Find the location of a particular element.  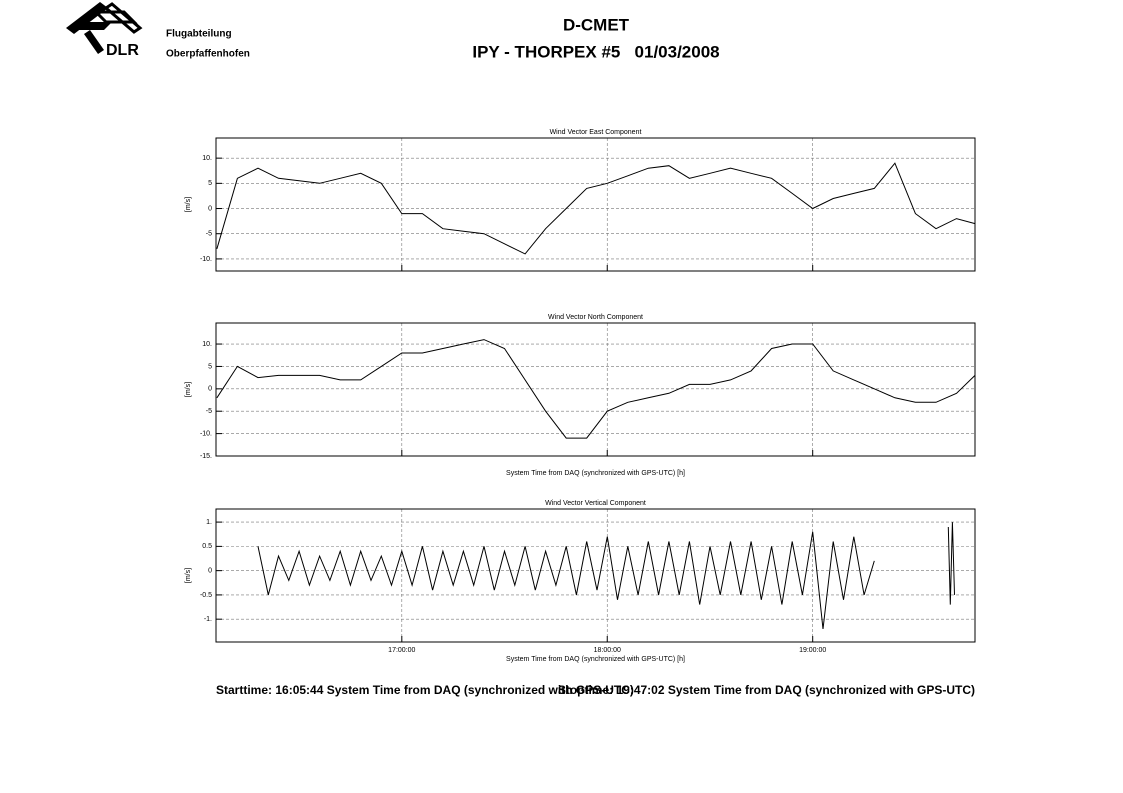

x-tick-label: 19:00:00 is located at coordinates (812, 650).